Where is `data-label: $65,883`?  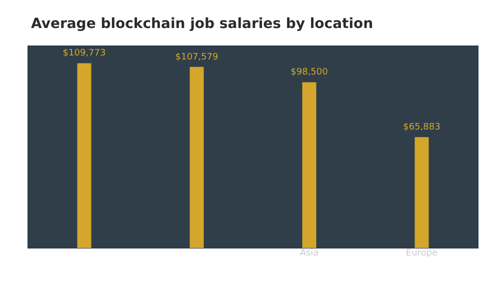
data-label: $65,883 is located at coordinates (421, 127).